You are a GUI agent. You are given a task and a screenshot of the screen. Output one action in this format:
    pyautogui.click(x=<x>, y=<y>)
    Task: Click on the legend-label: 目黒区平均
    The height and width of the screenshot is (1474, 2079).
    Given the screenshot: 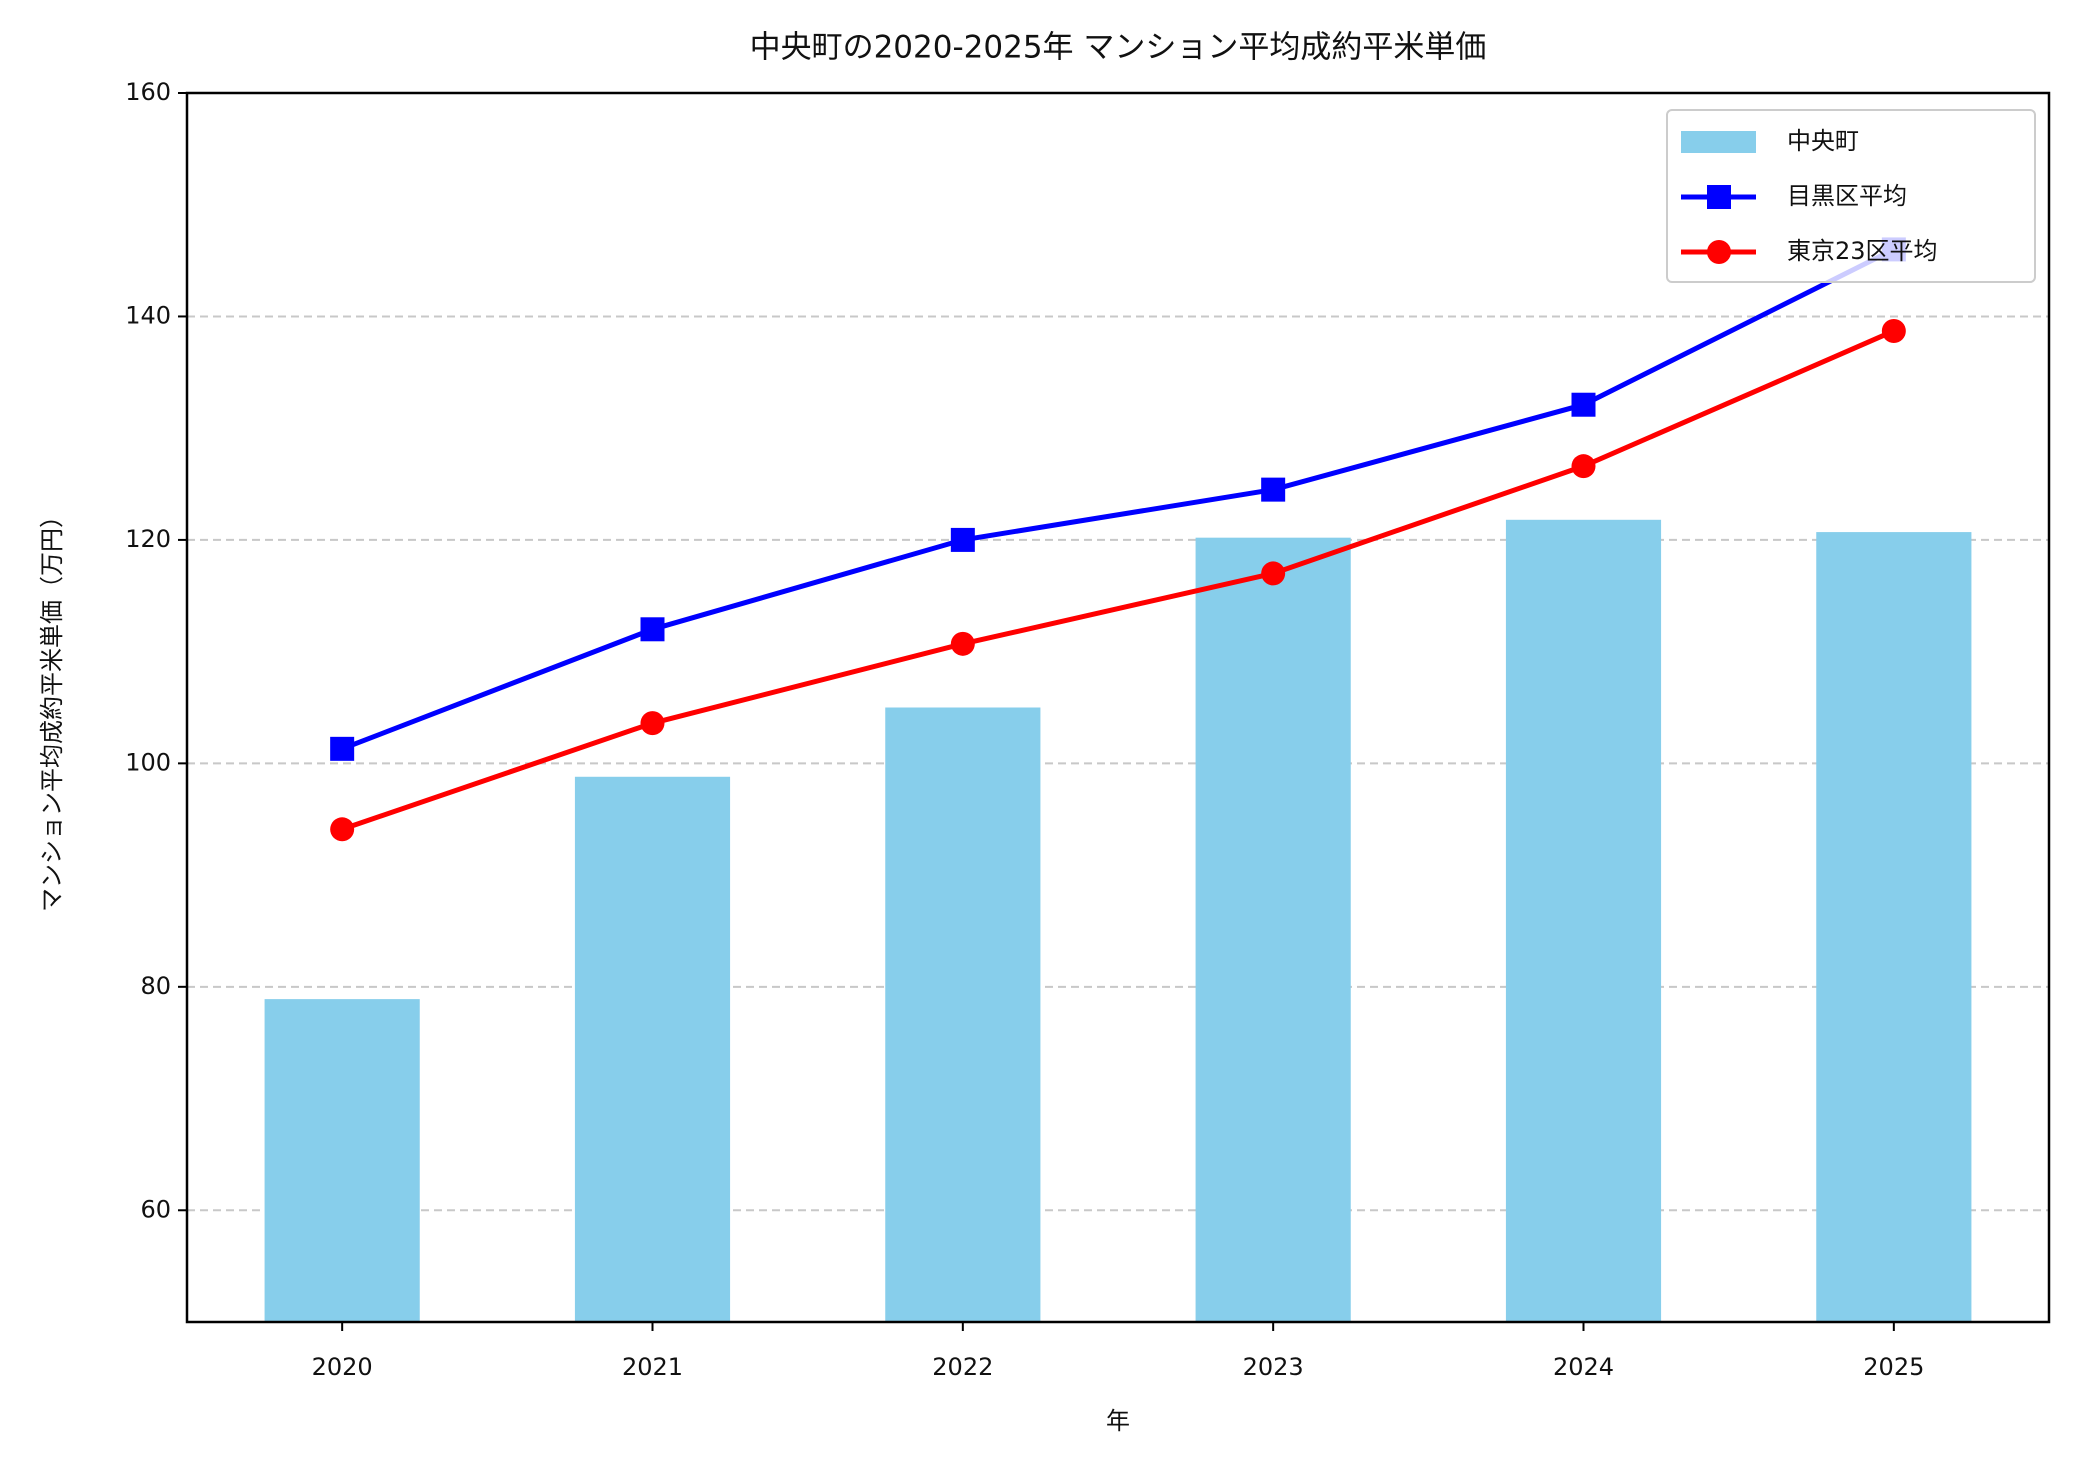 What is the action you would take?
    pyautogui.click(x=1847, y=196)
    